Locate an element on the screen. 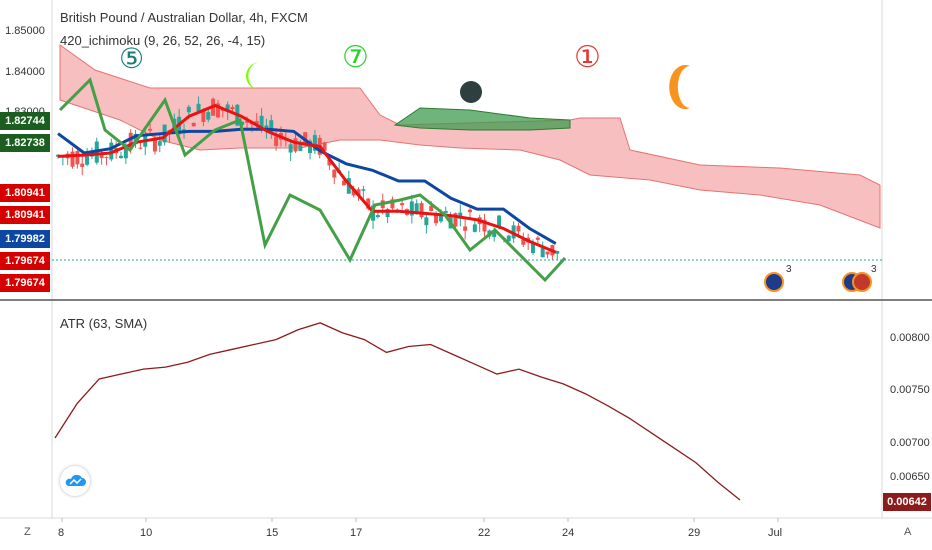 Image resolution: width=932 pixels, height=550 pixels. date-label: 22 is located at coordinates (484, 533).